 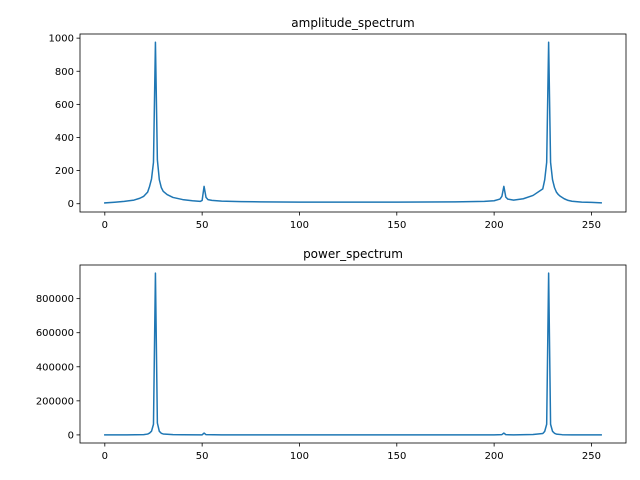 I want to click on y-tick-label: 200, so click(x=64, y=171).